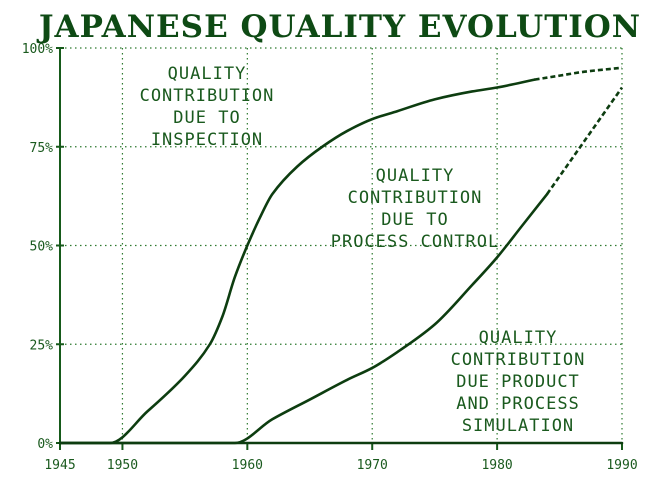  Describe the element at coordinates (207, 107) in the screenshot. I see `annotation-inspection: QUALITY CONTRIBUTION DUE TO INSPECTION` at that location.